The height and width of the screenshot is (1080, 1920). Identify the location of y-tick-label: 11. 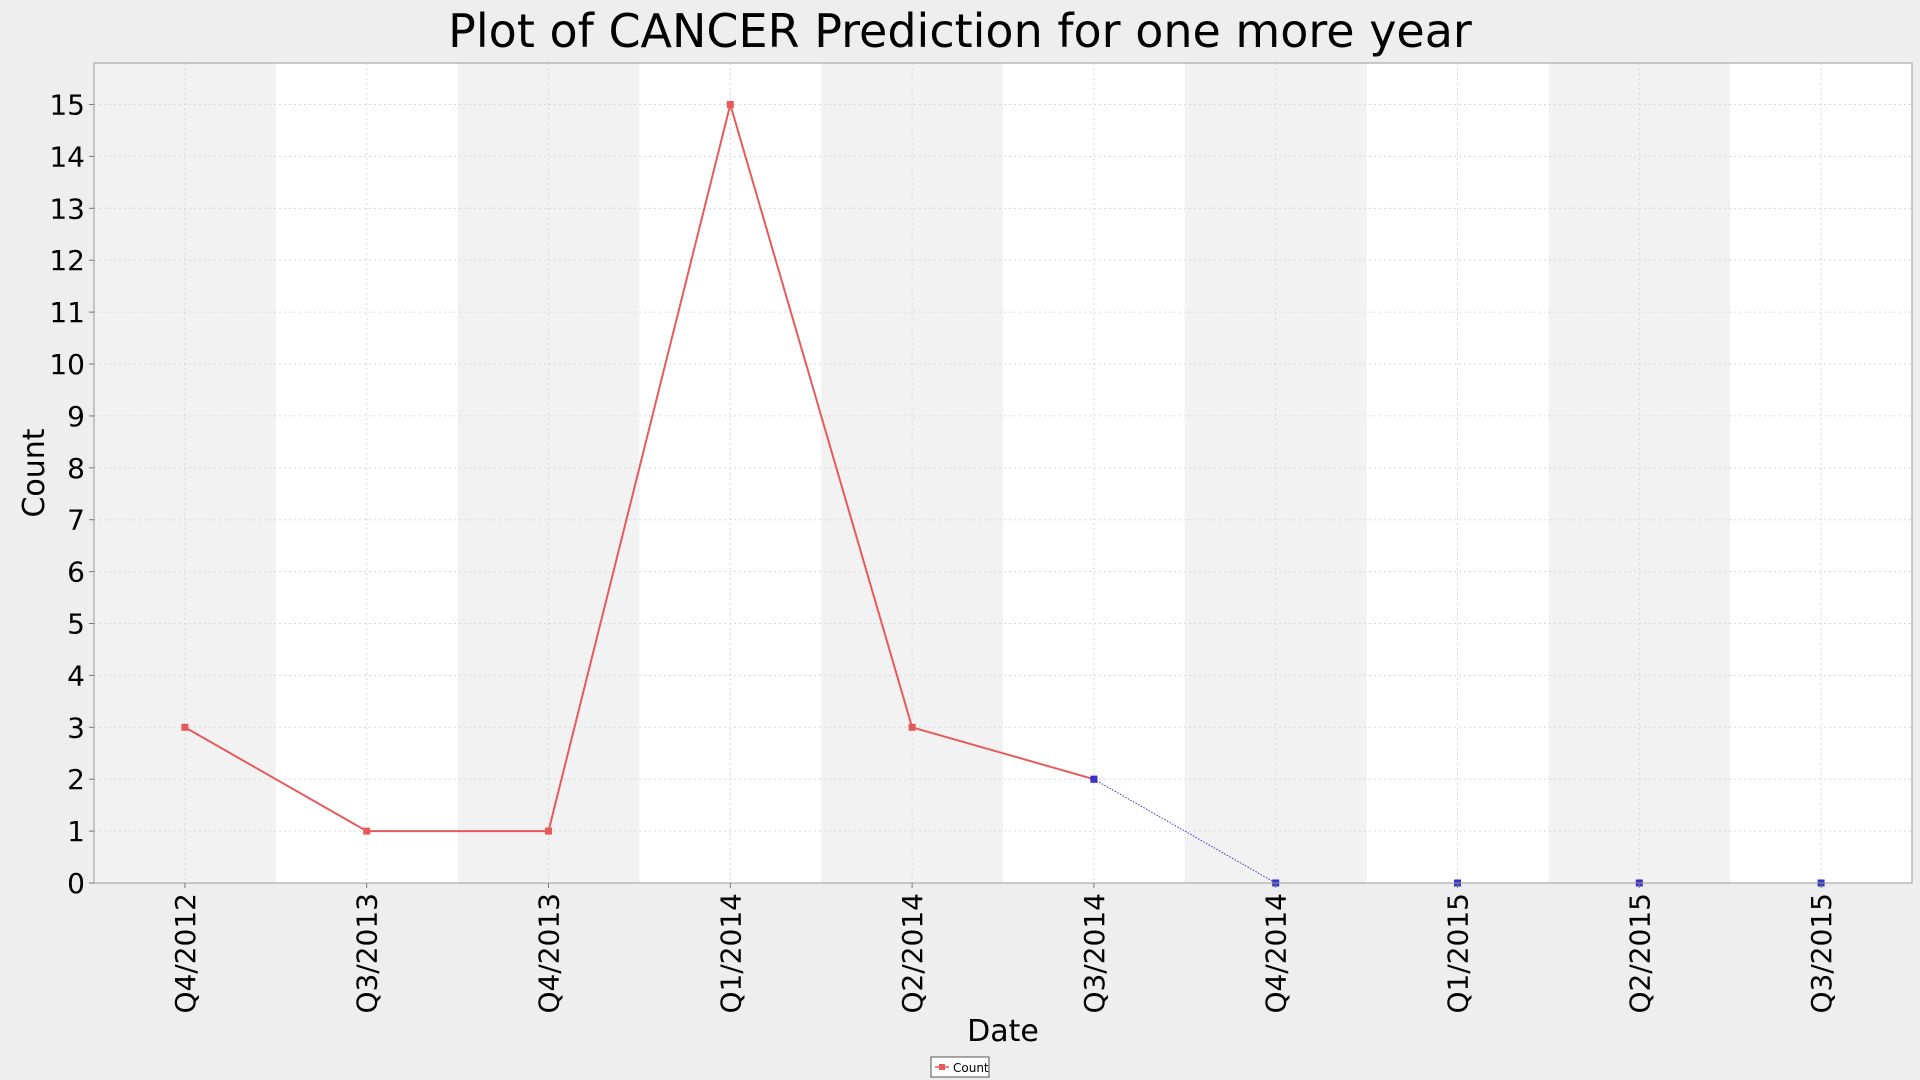
(67, 312).